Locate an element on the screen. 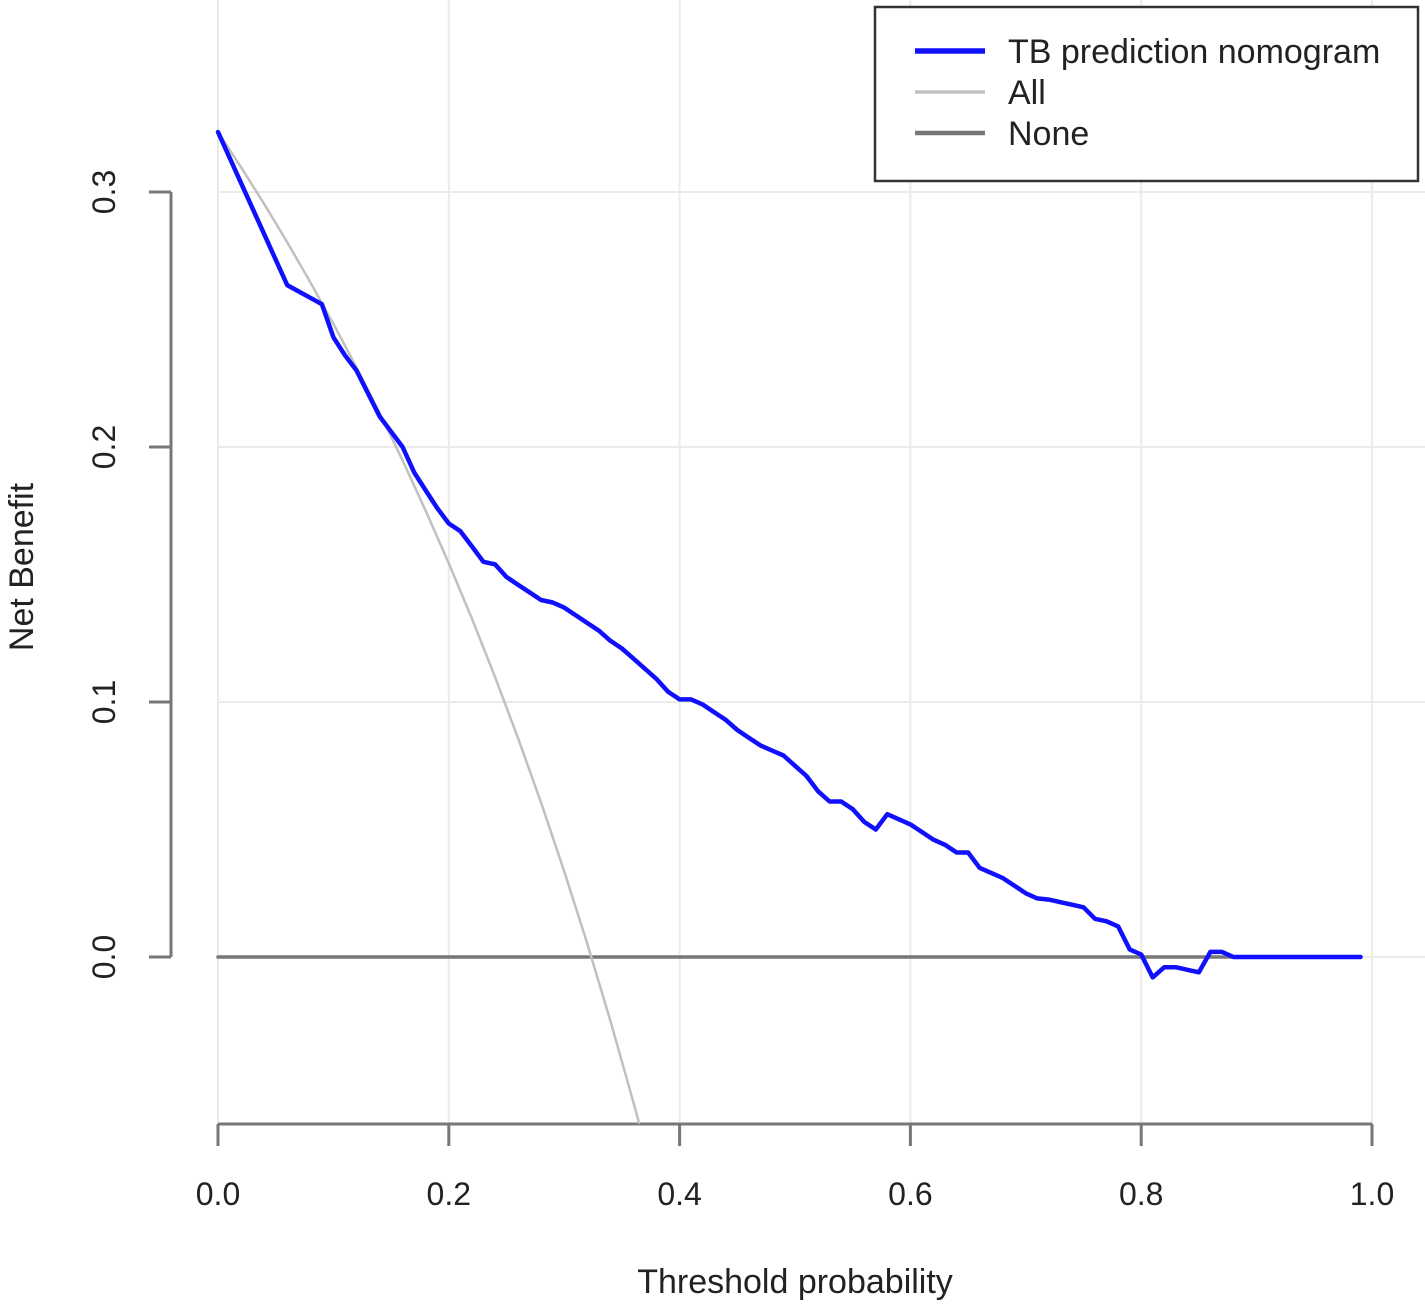 The height and width of the screenshot is (1307, 1425). x-tick-label: 0.2 is located at coordinates (449, 1194).